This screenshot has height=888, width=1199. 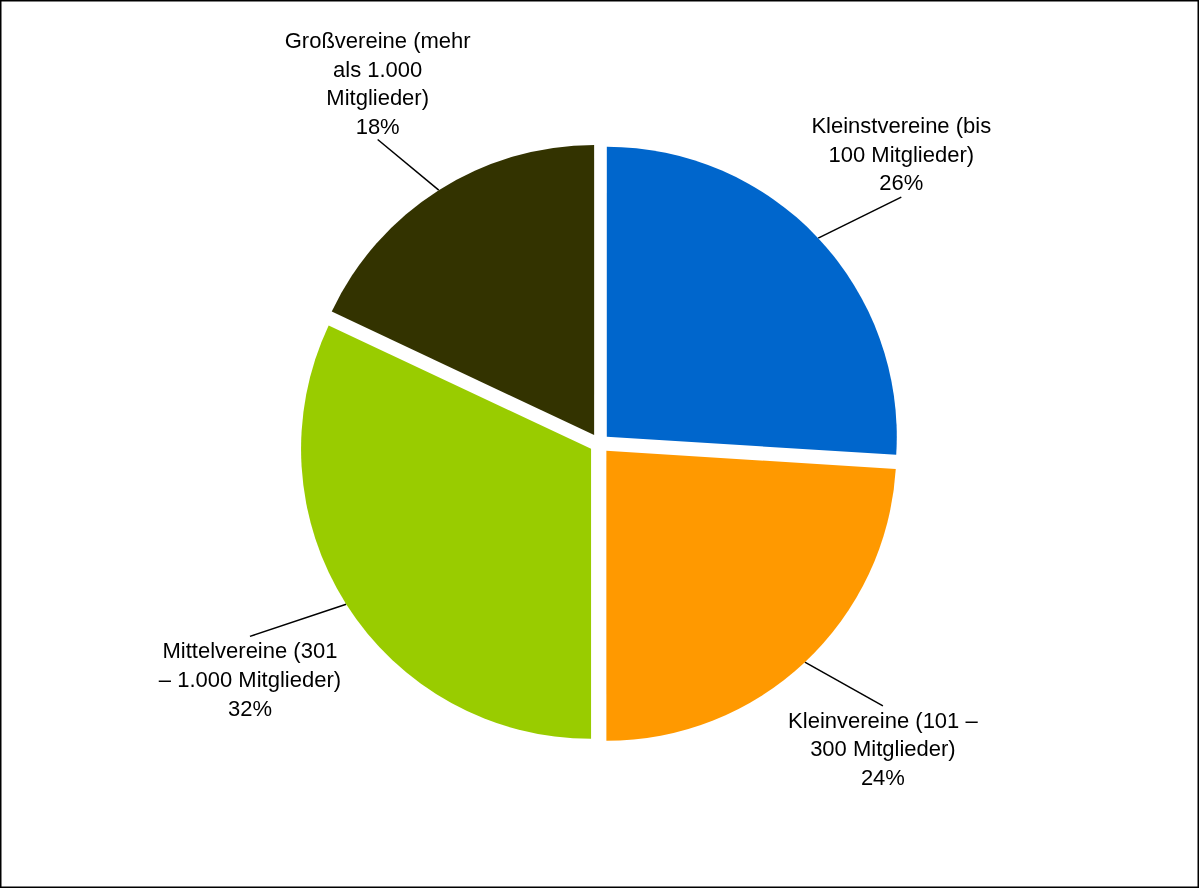 I want to click on slice-label: Kleinstvereine (bis 100 Mitglieder), so click(x=901, y=139).